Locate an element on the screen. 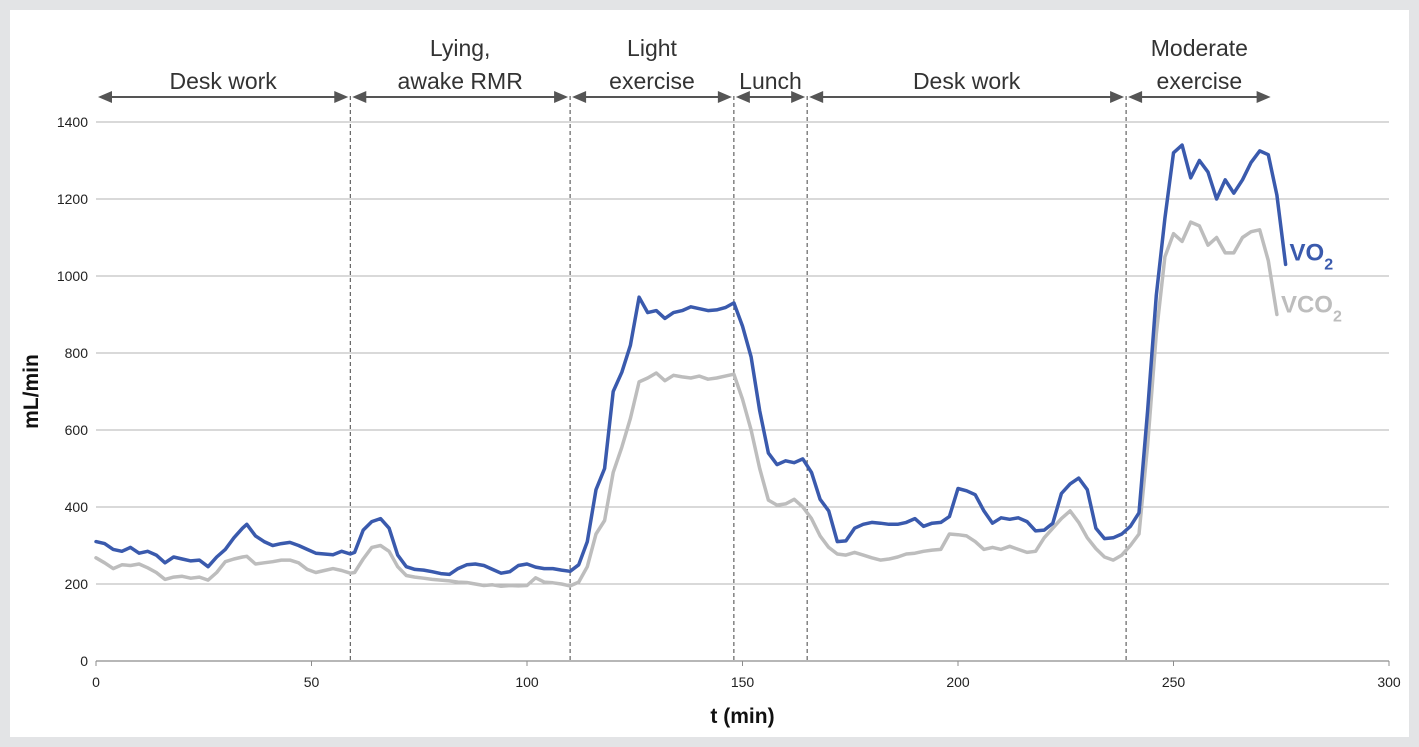  series-labels: VO2 VCO2 is located at coordinates (1311, 282).